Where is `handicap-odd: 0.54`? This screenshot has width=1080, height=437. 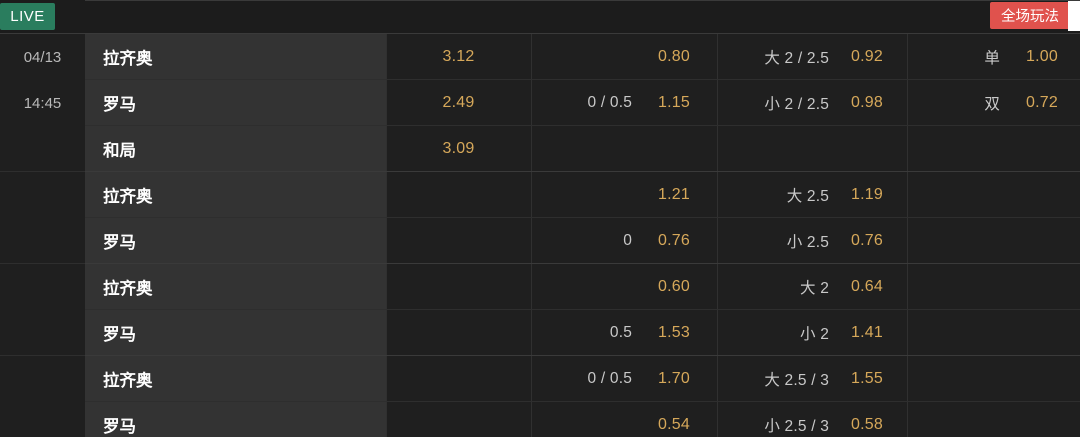
handicap-odd: 0.54 is located at coordinates (674, 424).